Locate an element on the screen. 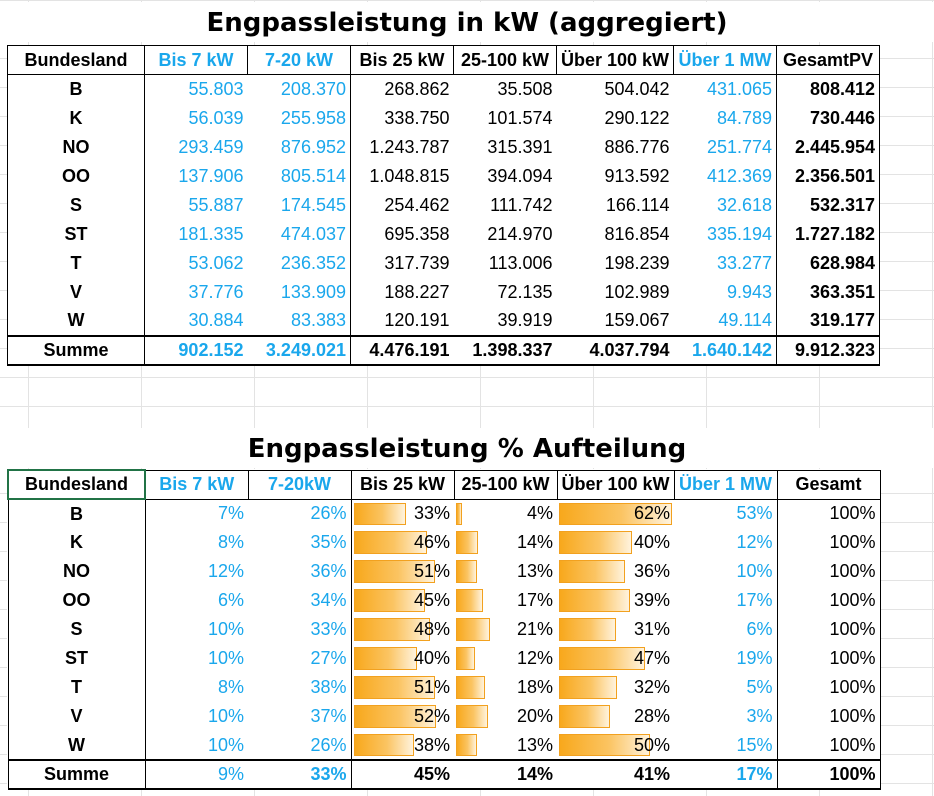 This screenshot has width=934, height=796. cell-ueber-1mw: 3% is located at coordinates (759, 716).